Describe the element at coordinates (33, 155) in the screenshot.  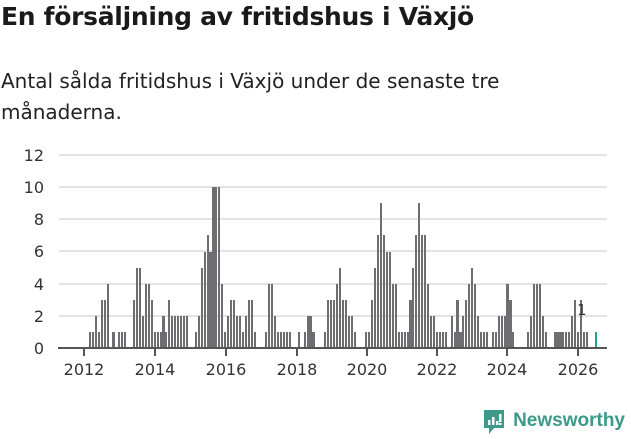
I see `y-tick-label: 12` at that location.